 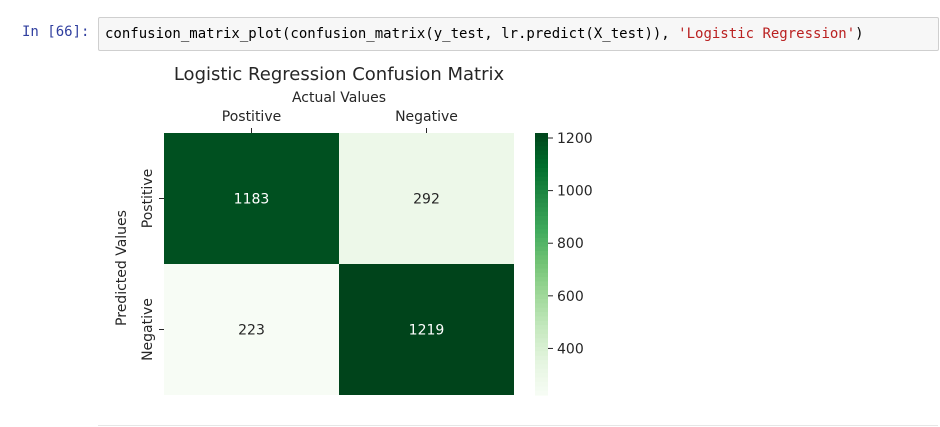 What do you see at coordinates (859, 34) in the screenshot?
I see `code-closing-paren: )` at bounding box center [859, 34].